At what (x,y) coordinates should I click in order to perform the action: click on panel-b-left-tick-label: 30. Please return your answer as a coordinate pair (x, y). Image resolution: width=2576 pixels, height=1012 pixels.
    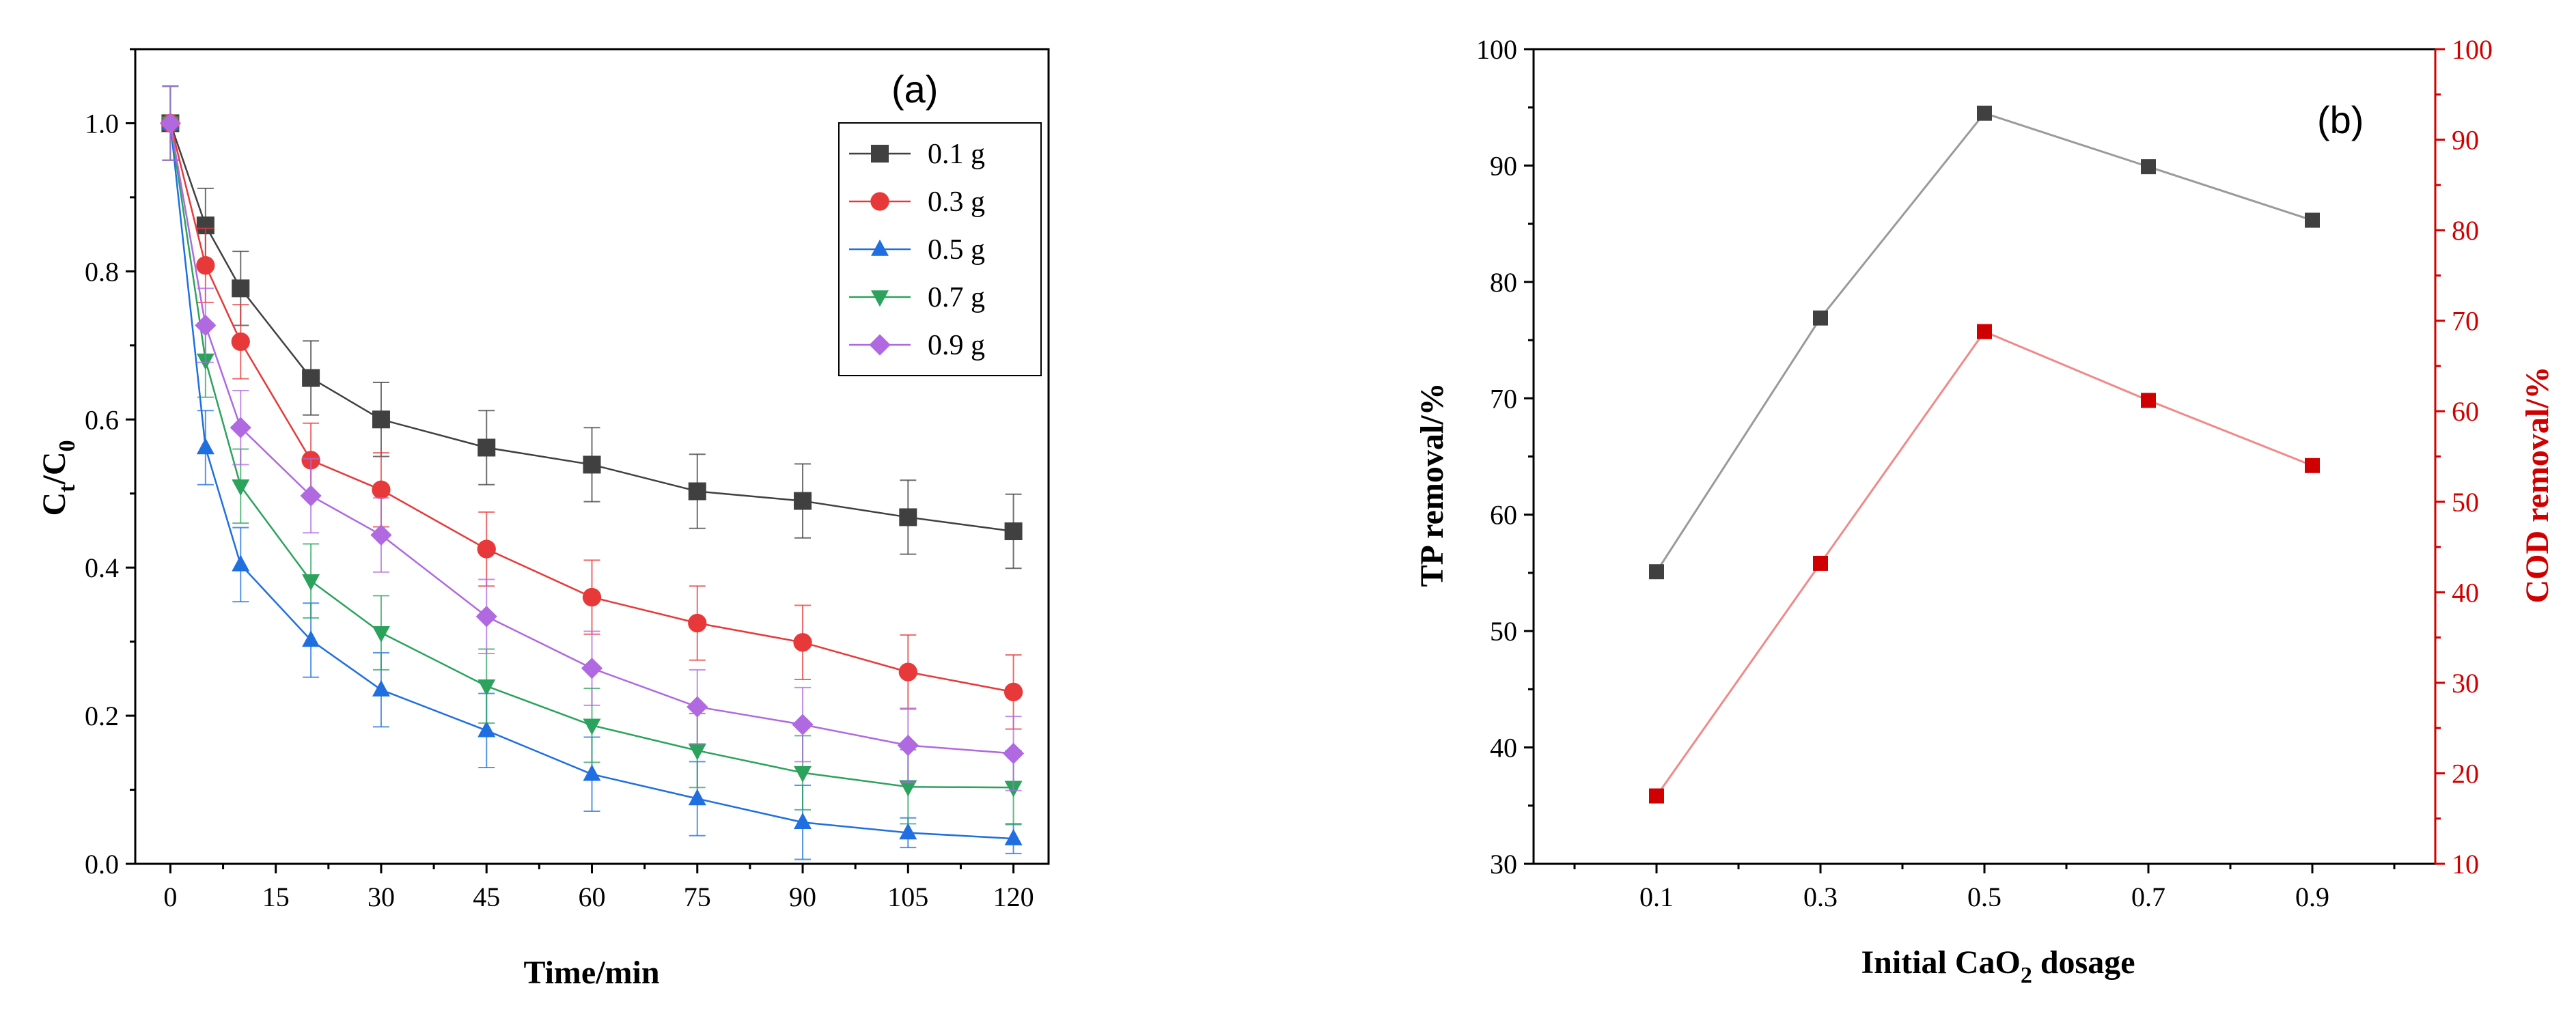
    Looking at the image, I should click on (1503, 864).